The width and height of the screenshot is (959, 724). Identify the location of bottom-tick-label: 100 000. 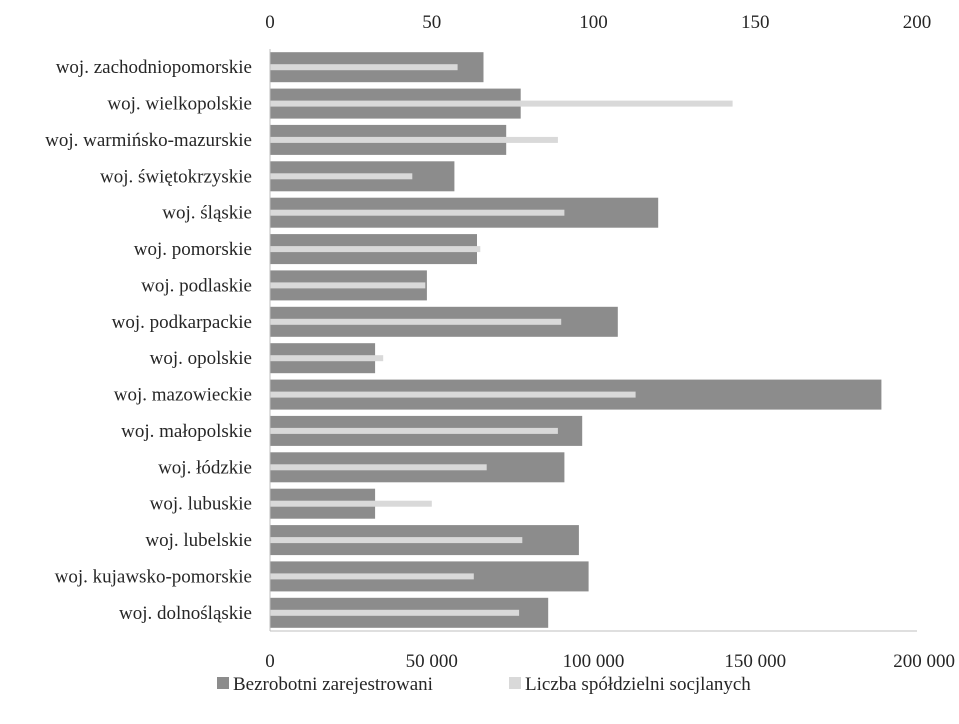
(594, 661).